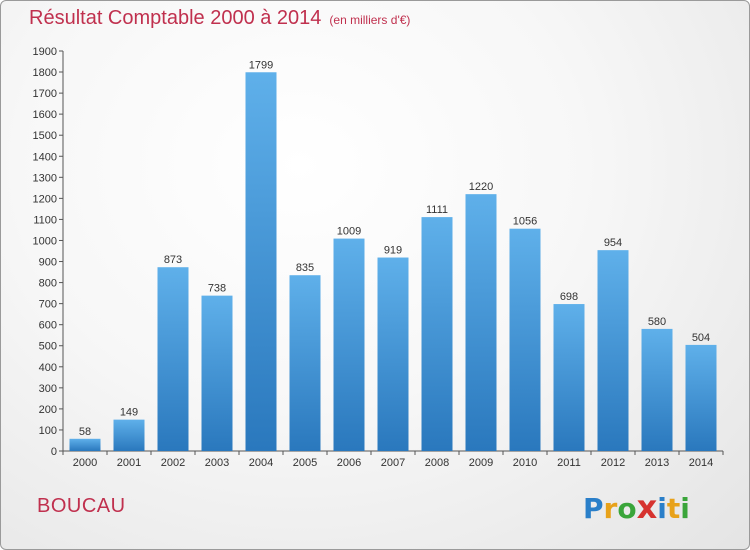 The height and width of the screenshot is (550, 750). Describe the element at coordinates (569, 297) in the screenshot. I see `value-label-2011: 698` at that location.